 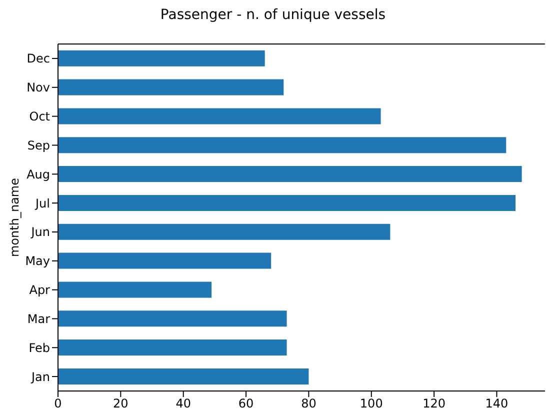 What do you see at coordinates (37, 261) in the screenshot?
I see `y-tick-label: May` at bounding box center [37, 261].